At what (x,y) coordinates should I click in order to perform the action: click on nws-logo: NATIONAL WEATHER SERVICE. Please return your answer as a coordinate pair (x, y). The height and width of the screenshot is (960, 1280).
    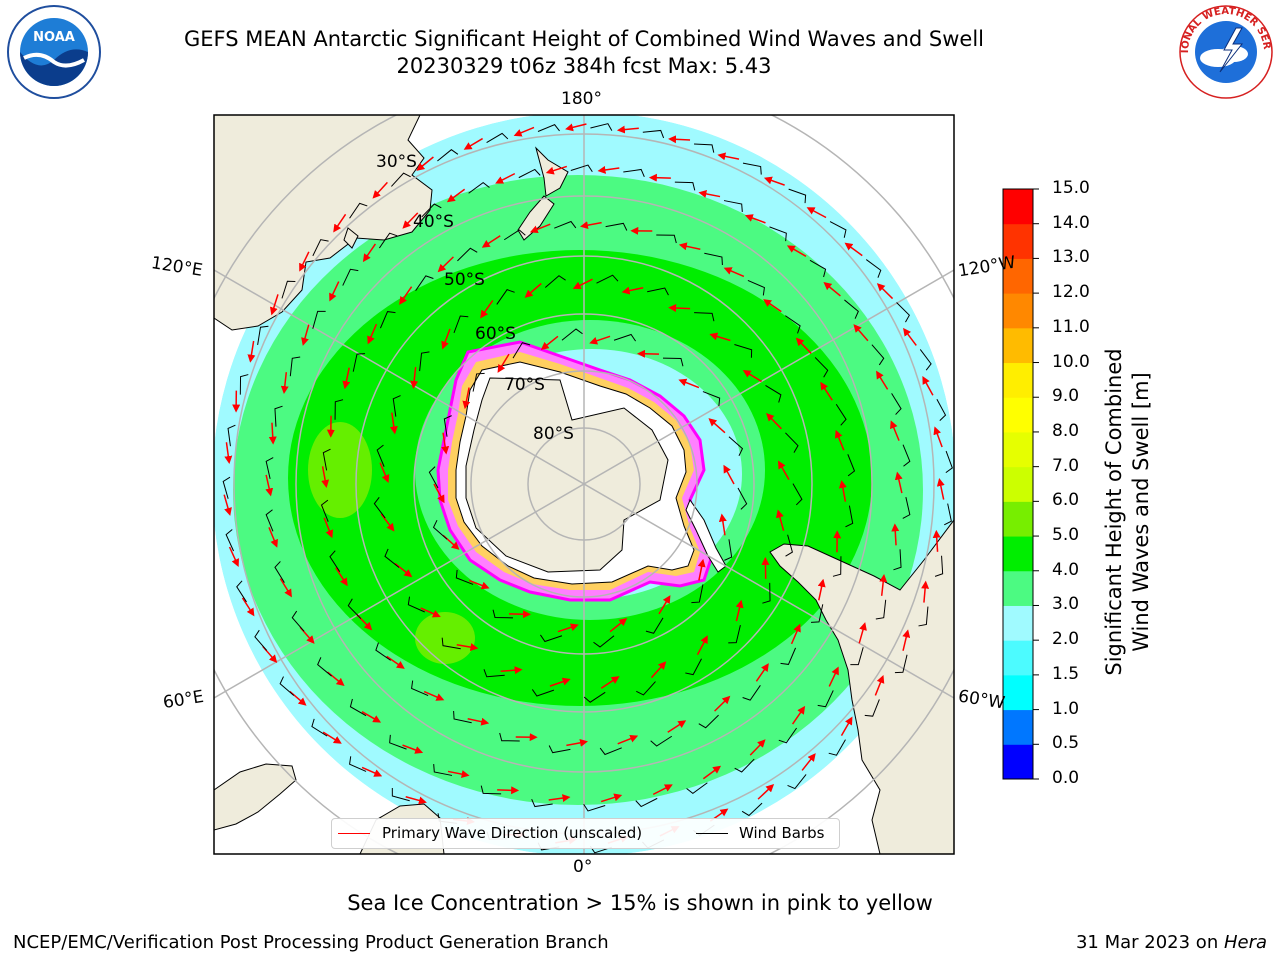
    Looking at the image, I should click on (1225, 51).